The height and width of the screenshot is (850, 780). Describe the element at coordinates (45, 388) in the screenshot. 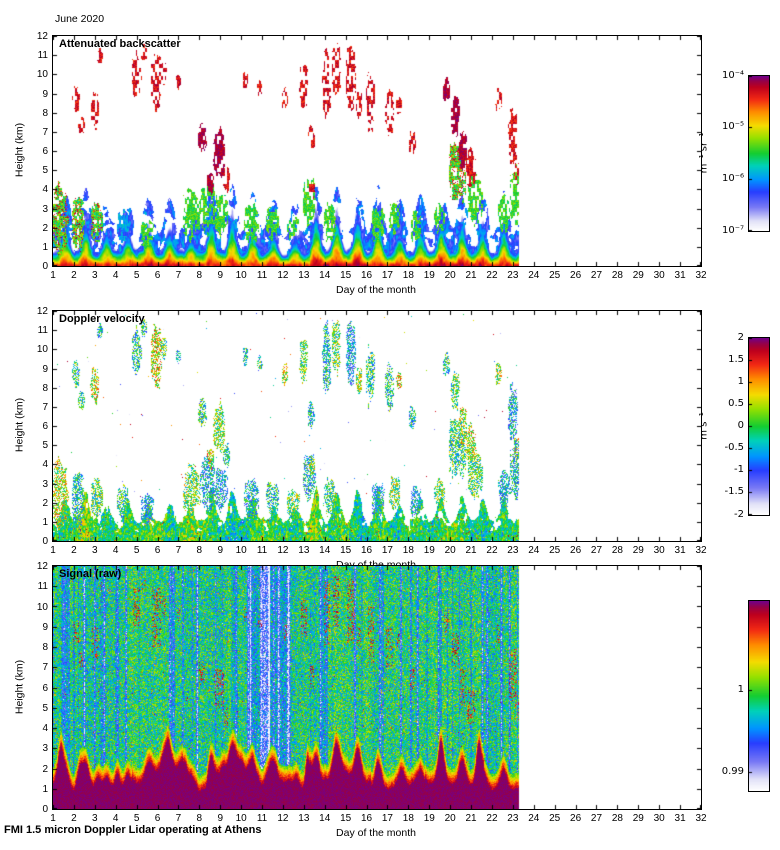

I see `y-tick-label: 8` at that location.